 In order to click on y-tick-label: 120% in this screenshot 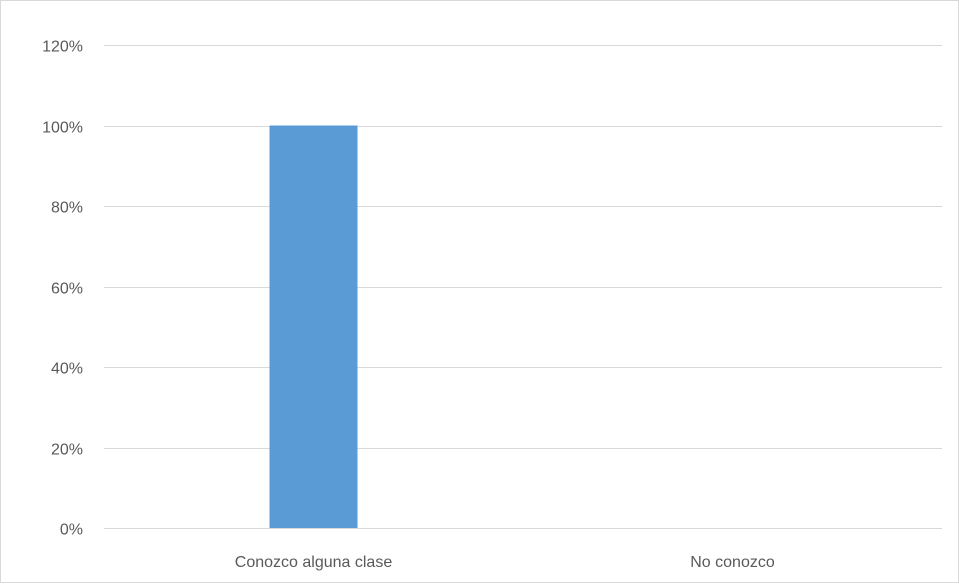, I will do `click(62, 47)`.